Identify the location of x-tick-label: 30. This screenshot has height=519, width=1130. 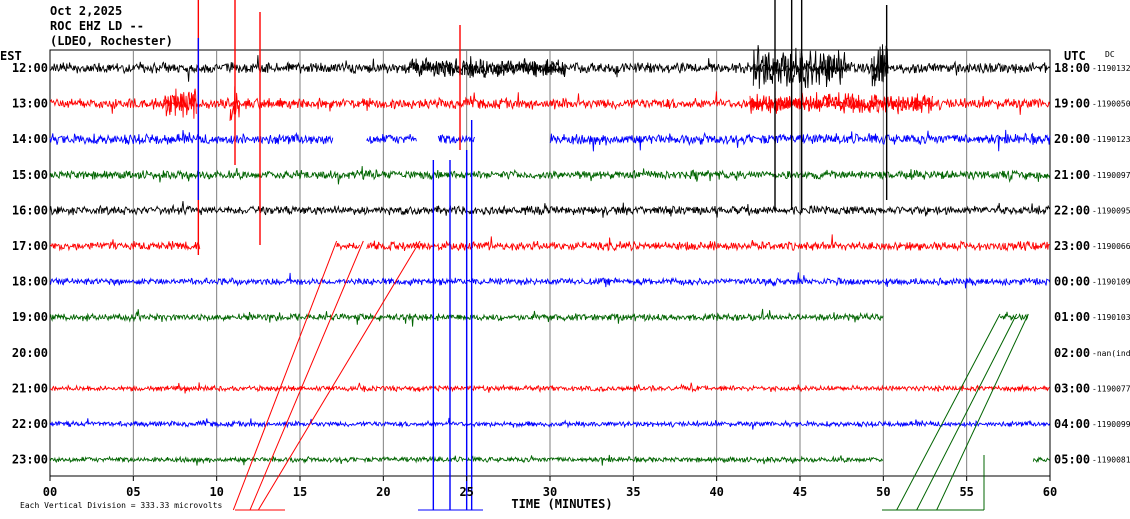
(550, 492).